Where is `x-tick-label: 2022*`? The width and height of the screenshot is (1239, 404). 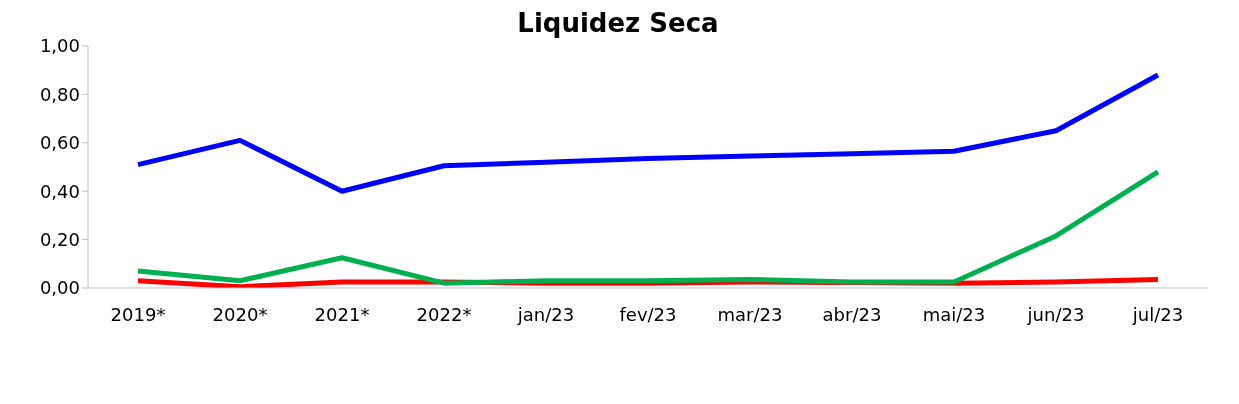
x-tick-label: 2022* is located at coordinates (444, 314).